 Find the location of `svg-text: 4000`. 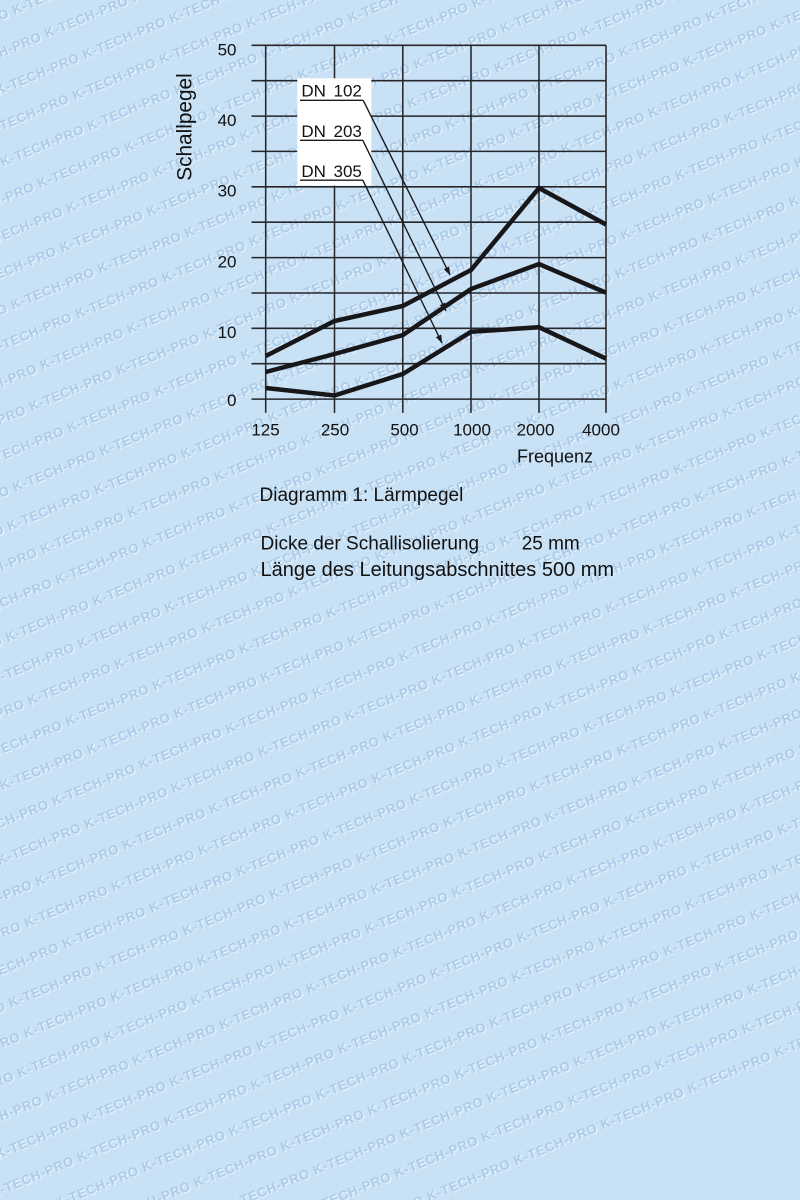

svg-text: 4000 is located at coordinates (601, 429).